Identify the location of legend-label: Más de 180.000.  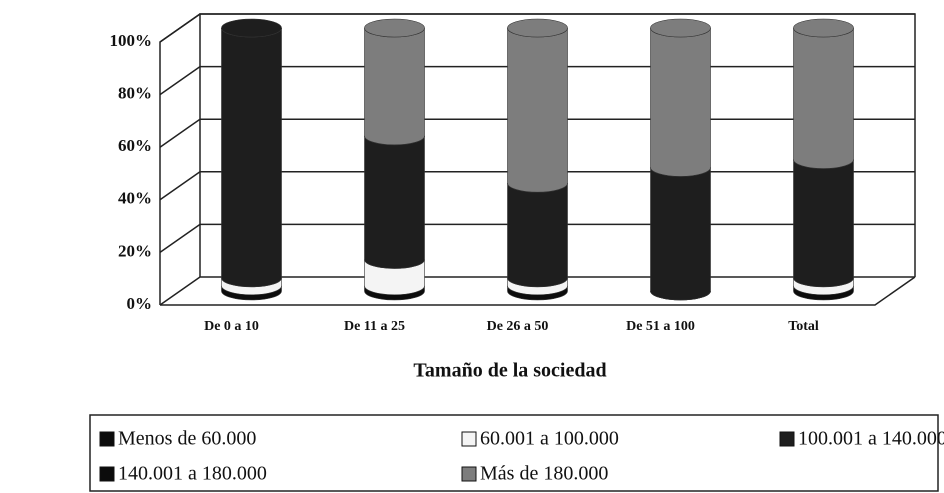
(544, 474).